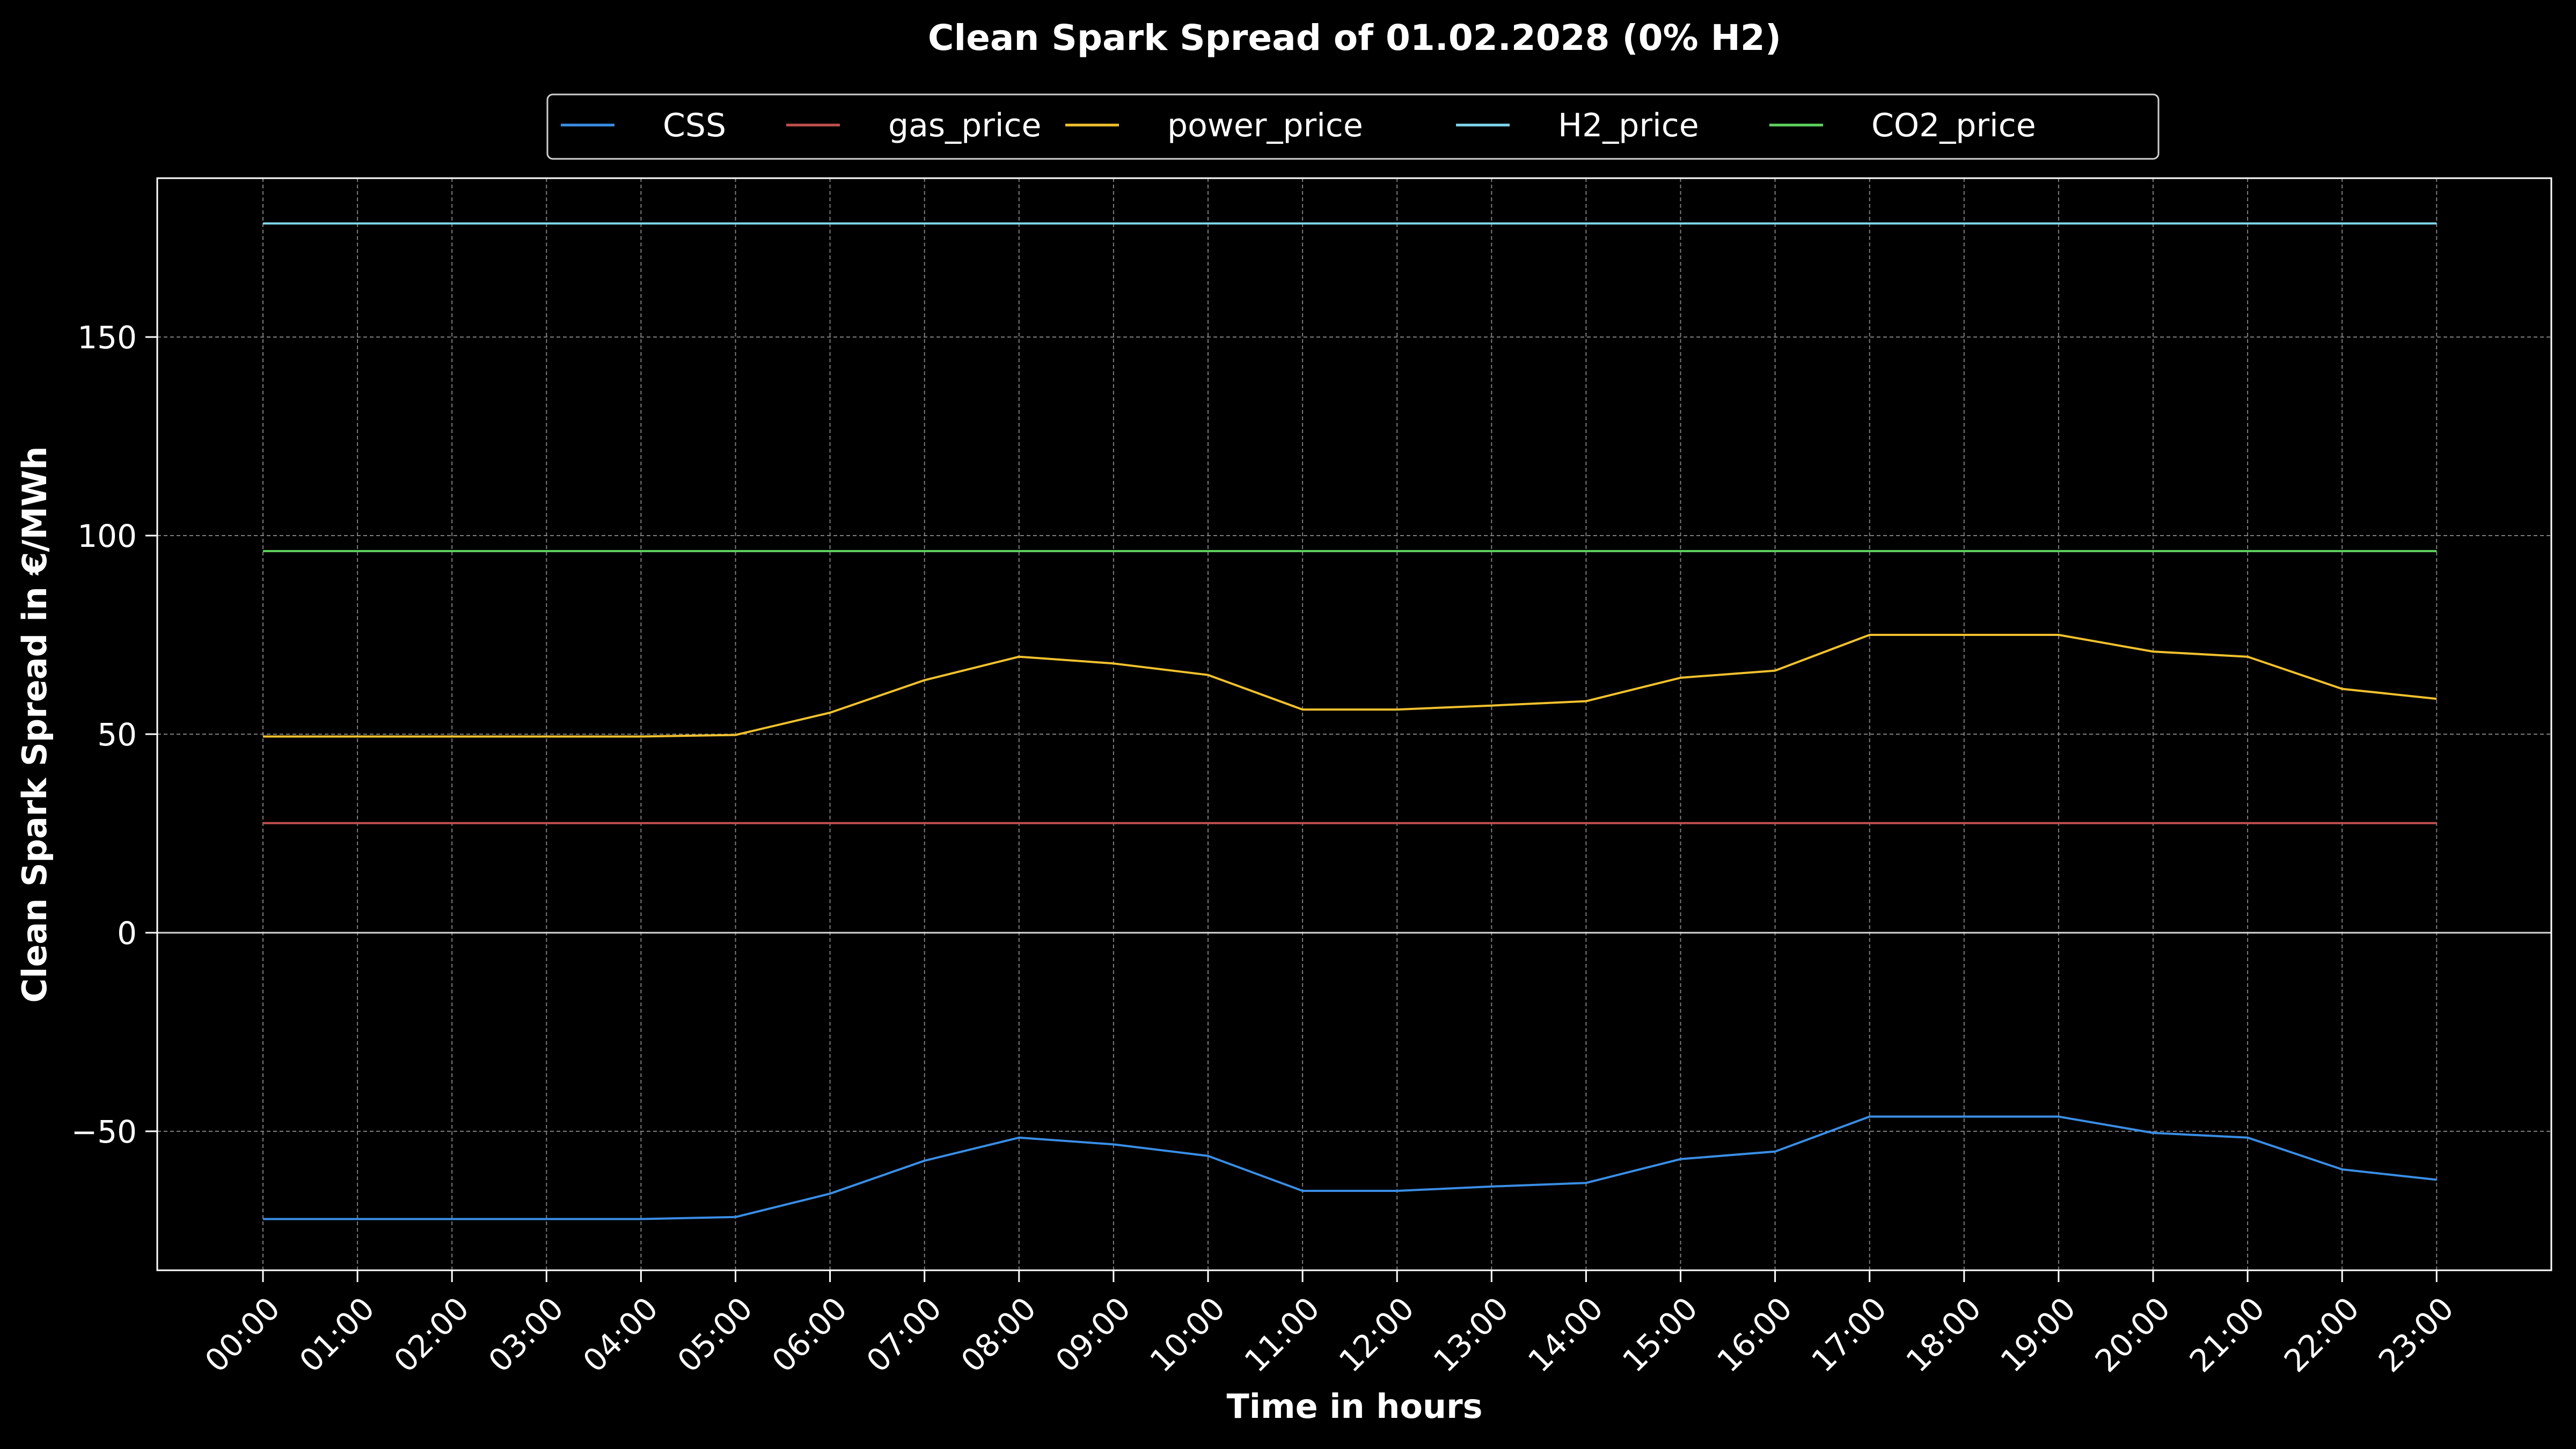 The image size is (2576, 1449). Describe the element at coordinates (1354, 37) in the screenshot. I see `chart-title: Clean Spark Spread of 01.02.2028 (0% H2)` at that location.